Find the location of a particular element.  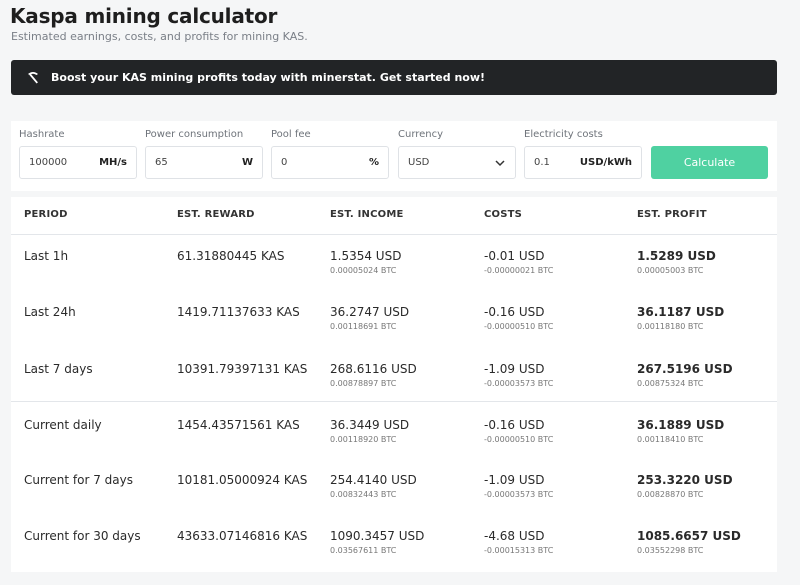

costs-cell: -0.01 USD -0.00000021 BTC is located at coordinates (518, 262).